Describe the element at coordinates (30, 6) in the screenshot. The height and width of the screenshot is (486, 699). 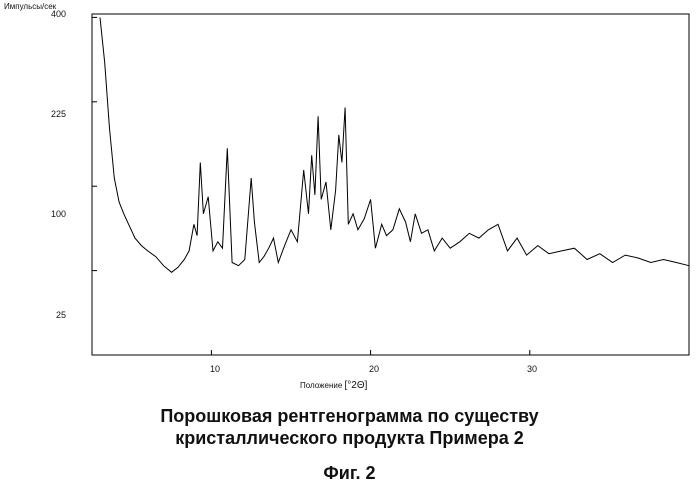
I see `y-axis-label: Импульсы/сек` at that location.